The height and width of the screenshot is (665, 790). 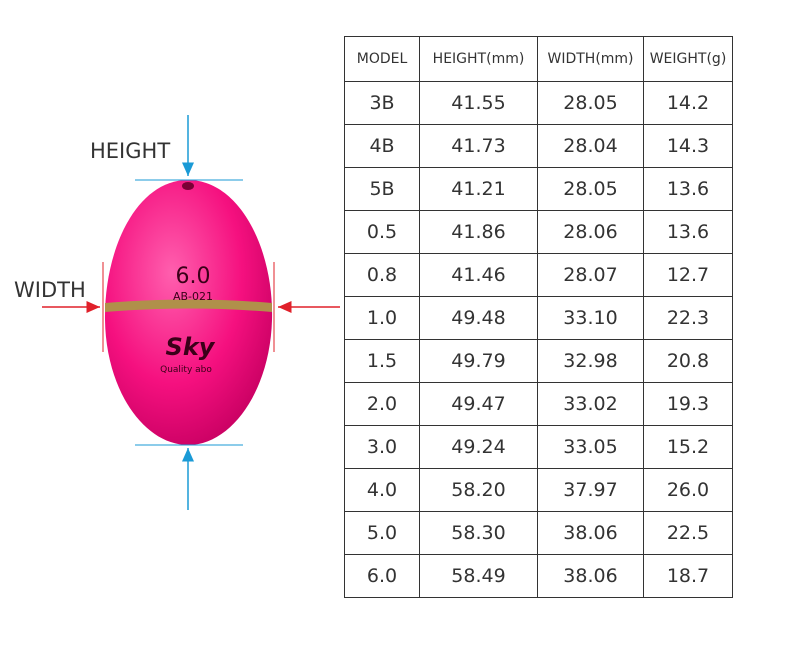 I want to click on table-cell: 32.98, so click(x=590, y=361).